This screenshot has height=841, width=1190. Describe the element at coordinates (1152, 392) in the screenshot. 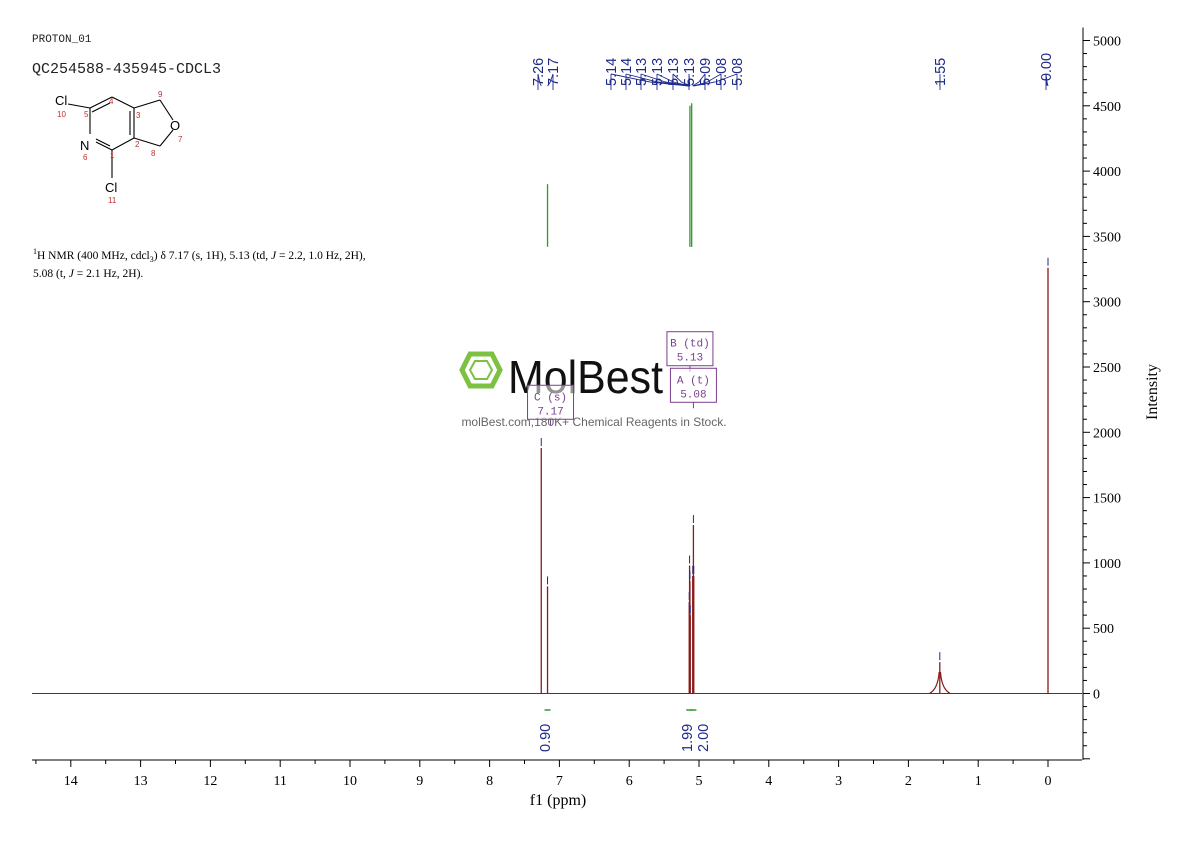

I see `y-axis-label: Intensity` at that location.